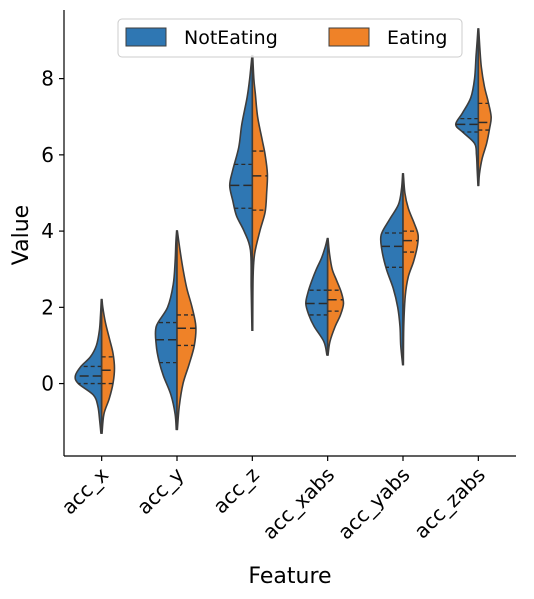  I want to click on violin-noteating-acc_xabs, so click(317, 296).